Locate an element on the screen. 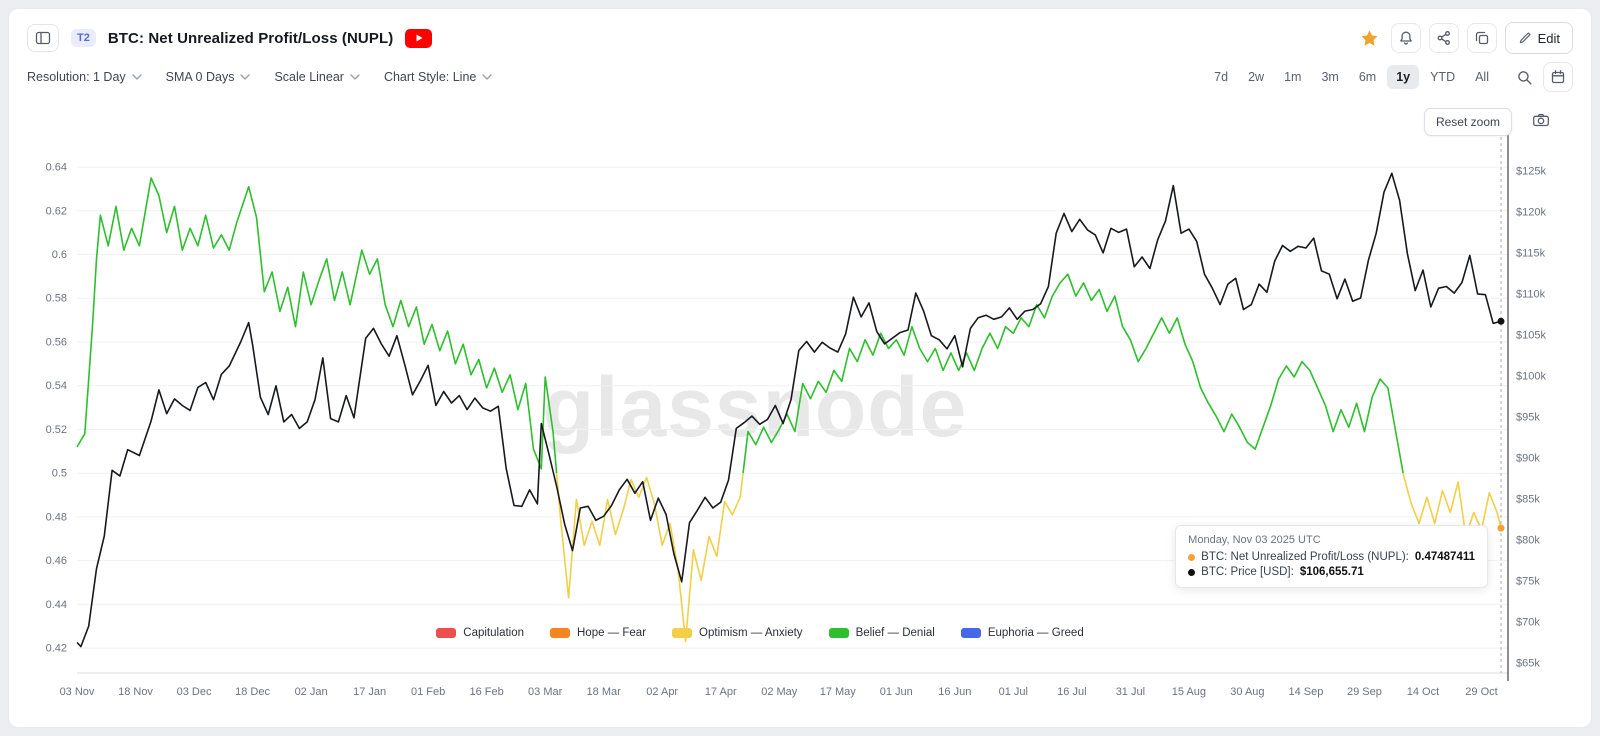 The height and width of the screenshot is (736, 1600). legend-item: Capitulation is located at coordinates (480, 633).